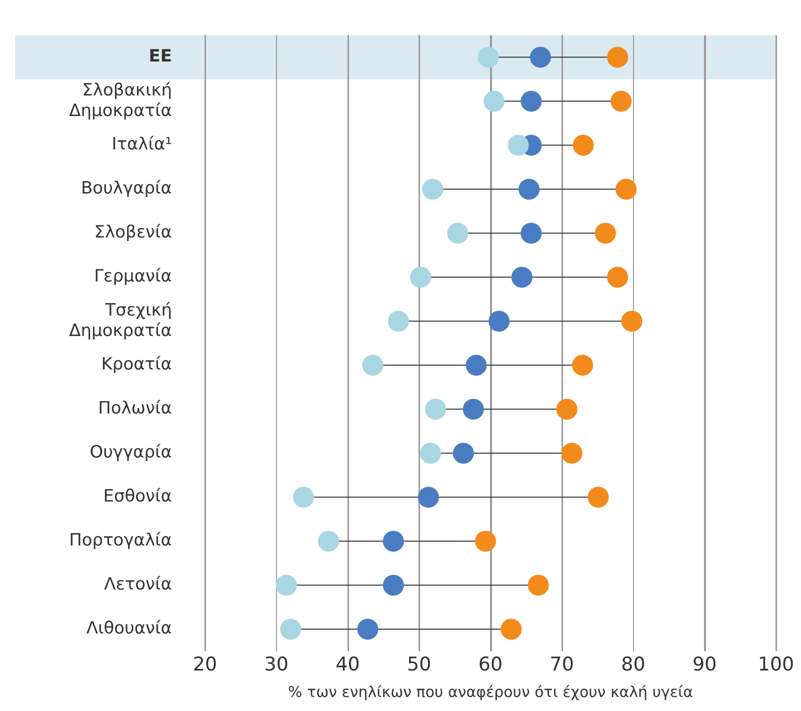  What do you see at coordinates (138, 584) in the screenshot?
I see `y-tick-label: Λετονία` at bounding box center [138, 584].